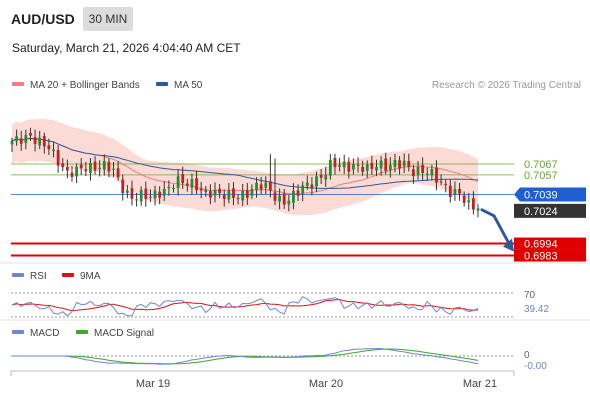 This screenshot has height=400, width=590. I want to click on macd-zero-label: 0, so click(527, 355).